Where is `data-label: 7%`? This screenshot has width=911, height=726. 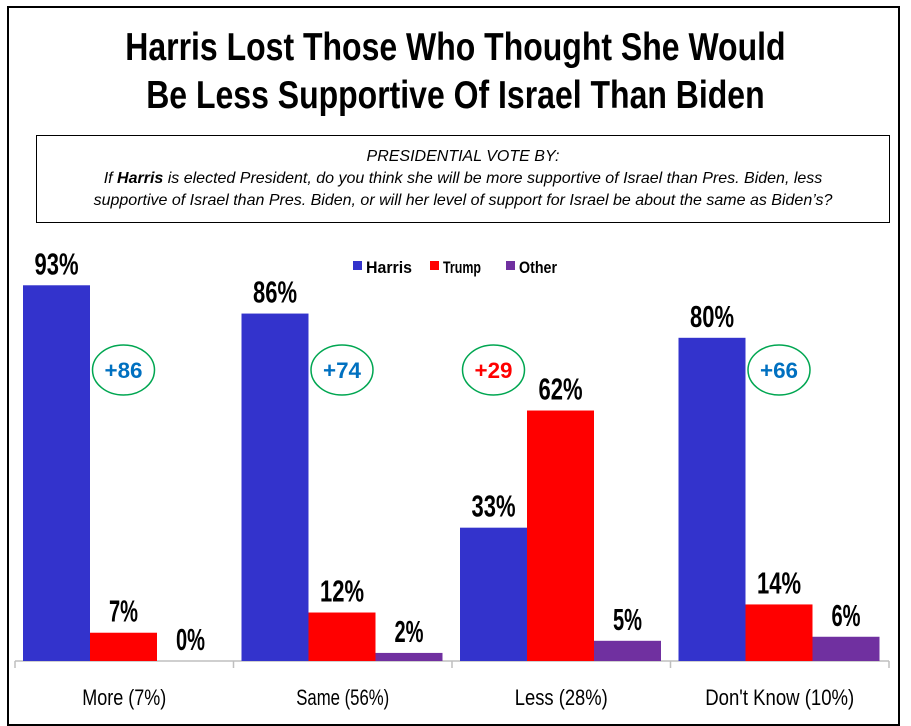 data-label: 7% is located at coordinates (123, 611).